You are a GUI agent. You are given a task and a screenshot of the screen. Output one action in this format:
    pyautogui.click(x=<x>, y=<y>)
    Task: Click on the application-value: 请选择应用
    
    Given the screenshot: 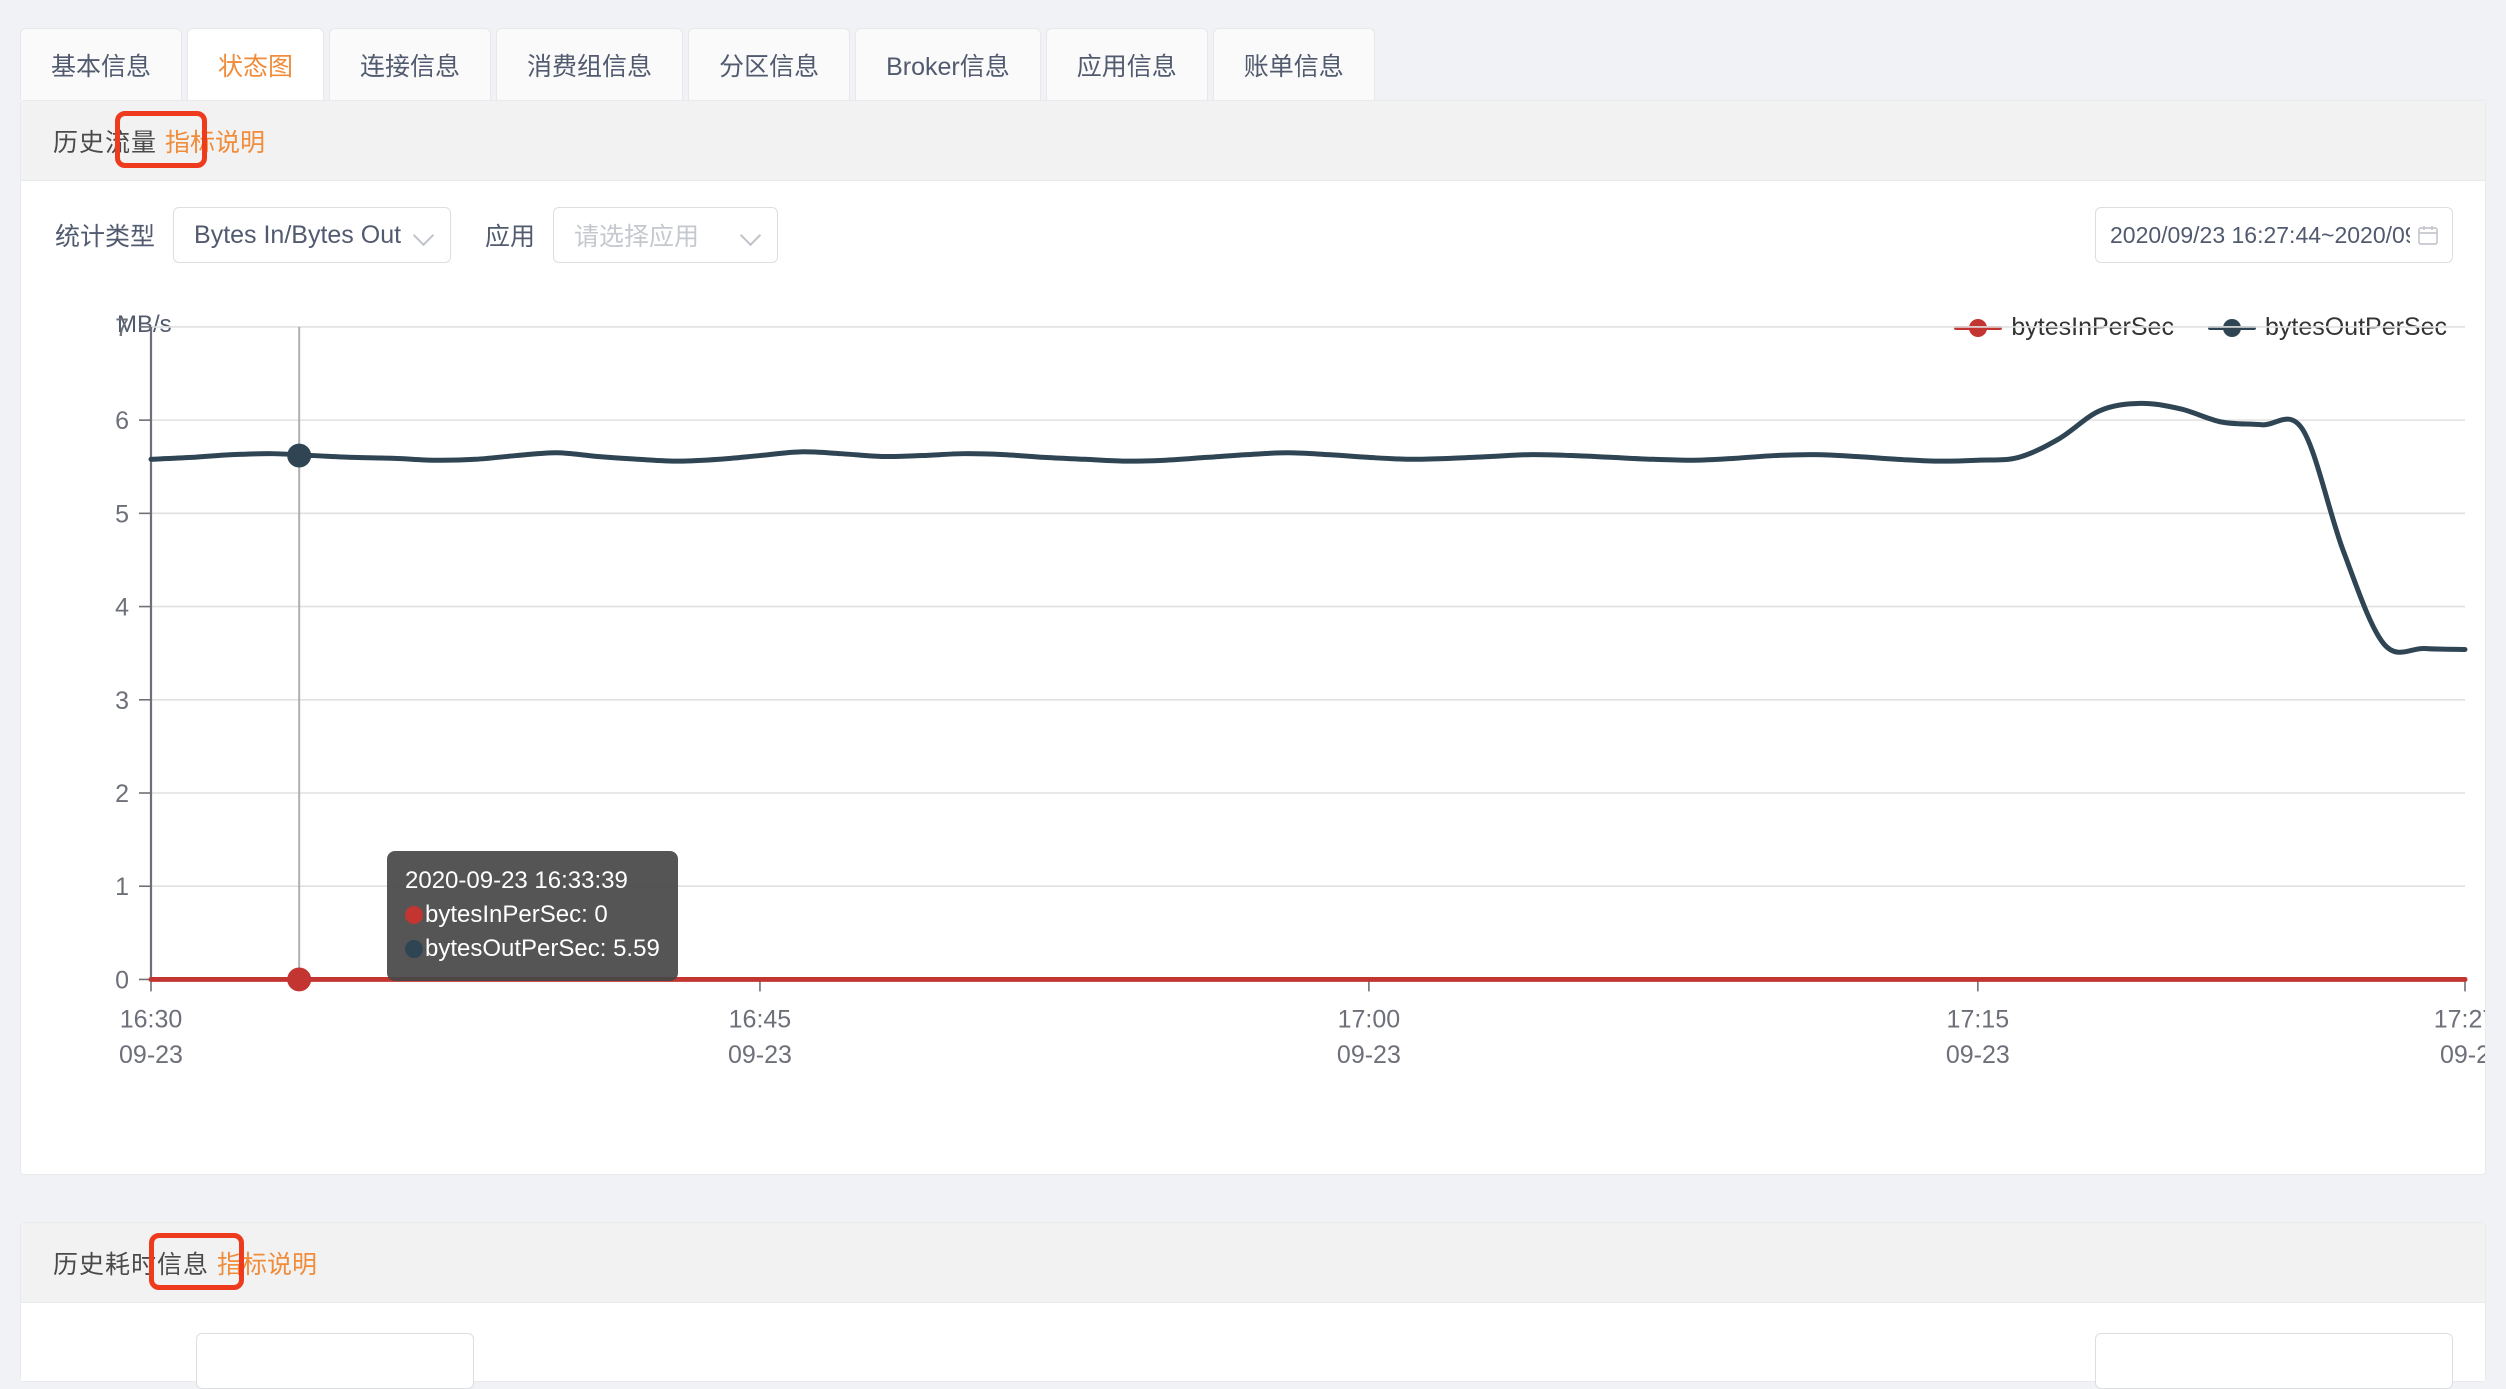 What is the action you would take?
    pyautogui.click(x=637, y=237)
    